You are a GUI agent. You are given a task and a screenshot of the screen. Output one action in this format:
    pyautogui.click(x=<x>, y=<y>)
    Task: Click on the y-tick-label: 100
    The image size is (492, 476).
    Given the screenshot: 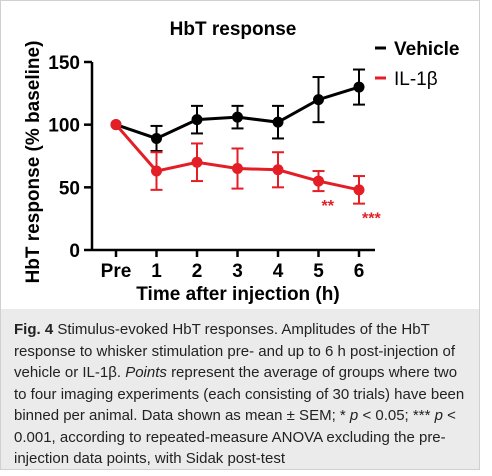 What is the action you would take?
    pyautogui.click(x=64, y=126)
    